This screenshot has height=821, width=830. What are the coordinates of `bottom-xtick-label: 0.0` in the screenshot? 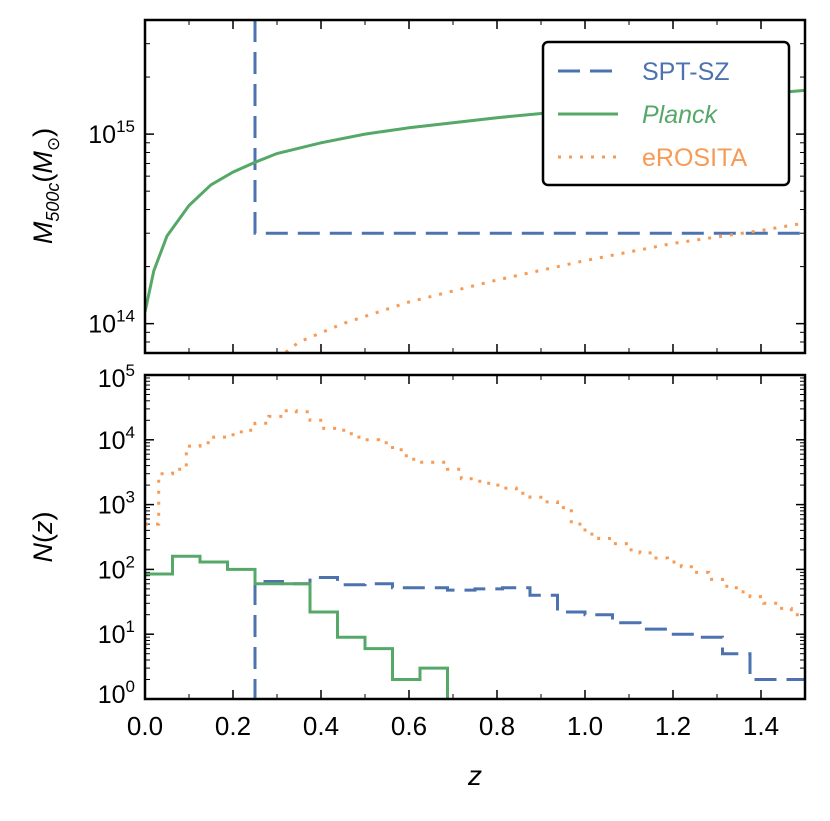 It's located at (145, 726).